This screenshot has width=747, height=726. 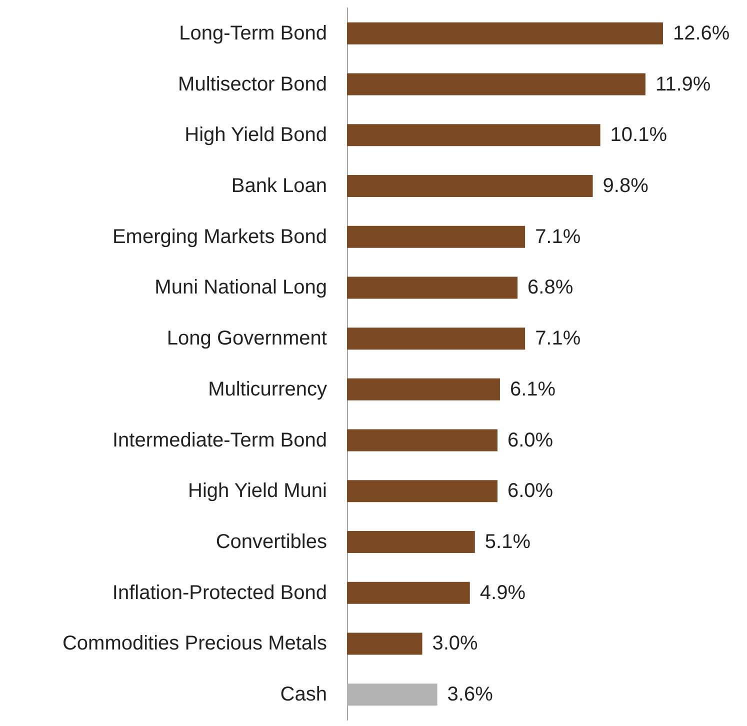 What do you see at coordinates (503, 593) in the screenshot?
I see `data-label: 4.9%` at bounding box center [503, 593].